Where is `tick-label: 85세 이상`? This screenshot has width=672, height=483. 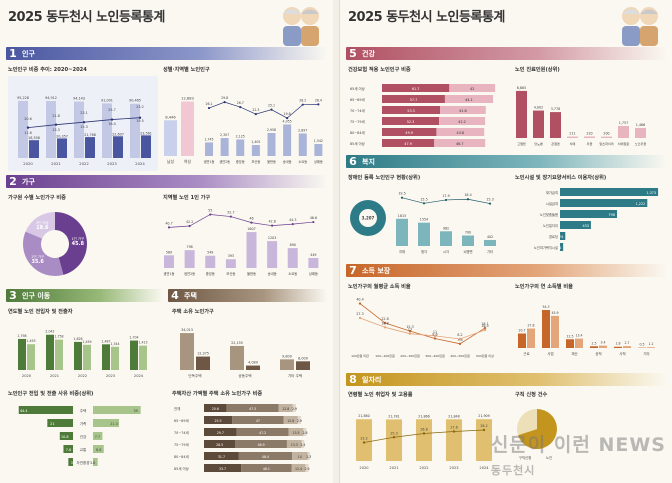 tick-label: 85세 이상 is located at coordinates (357, 143).